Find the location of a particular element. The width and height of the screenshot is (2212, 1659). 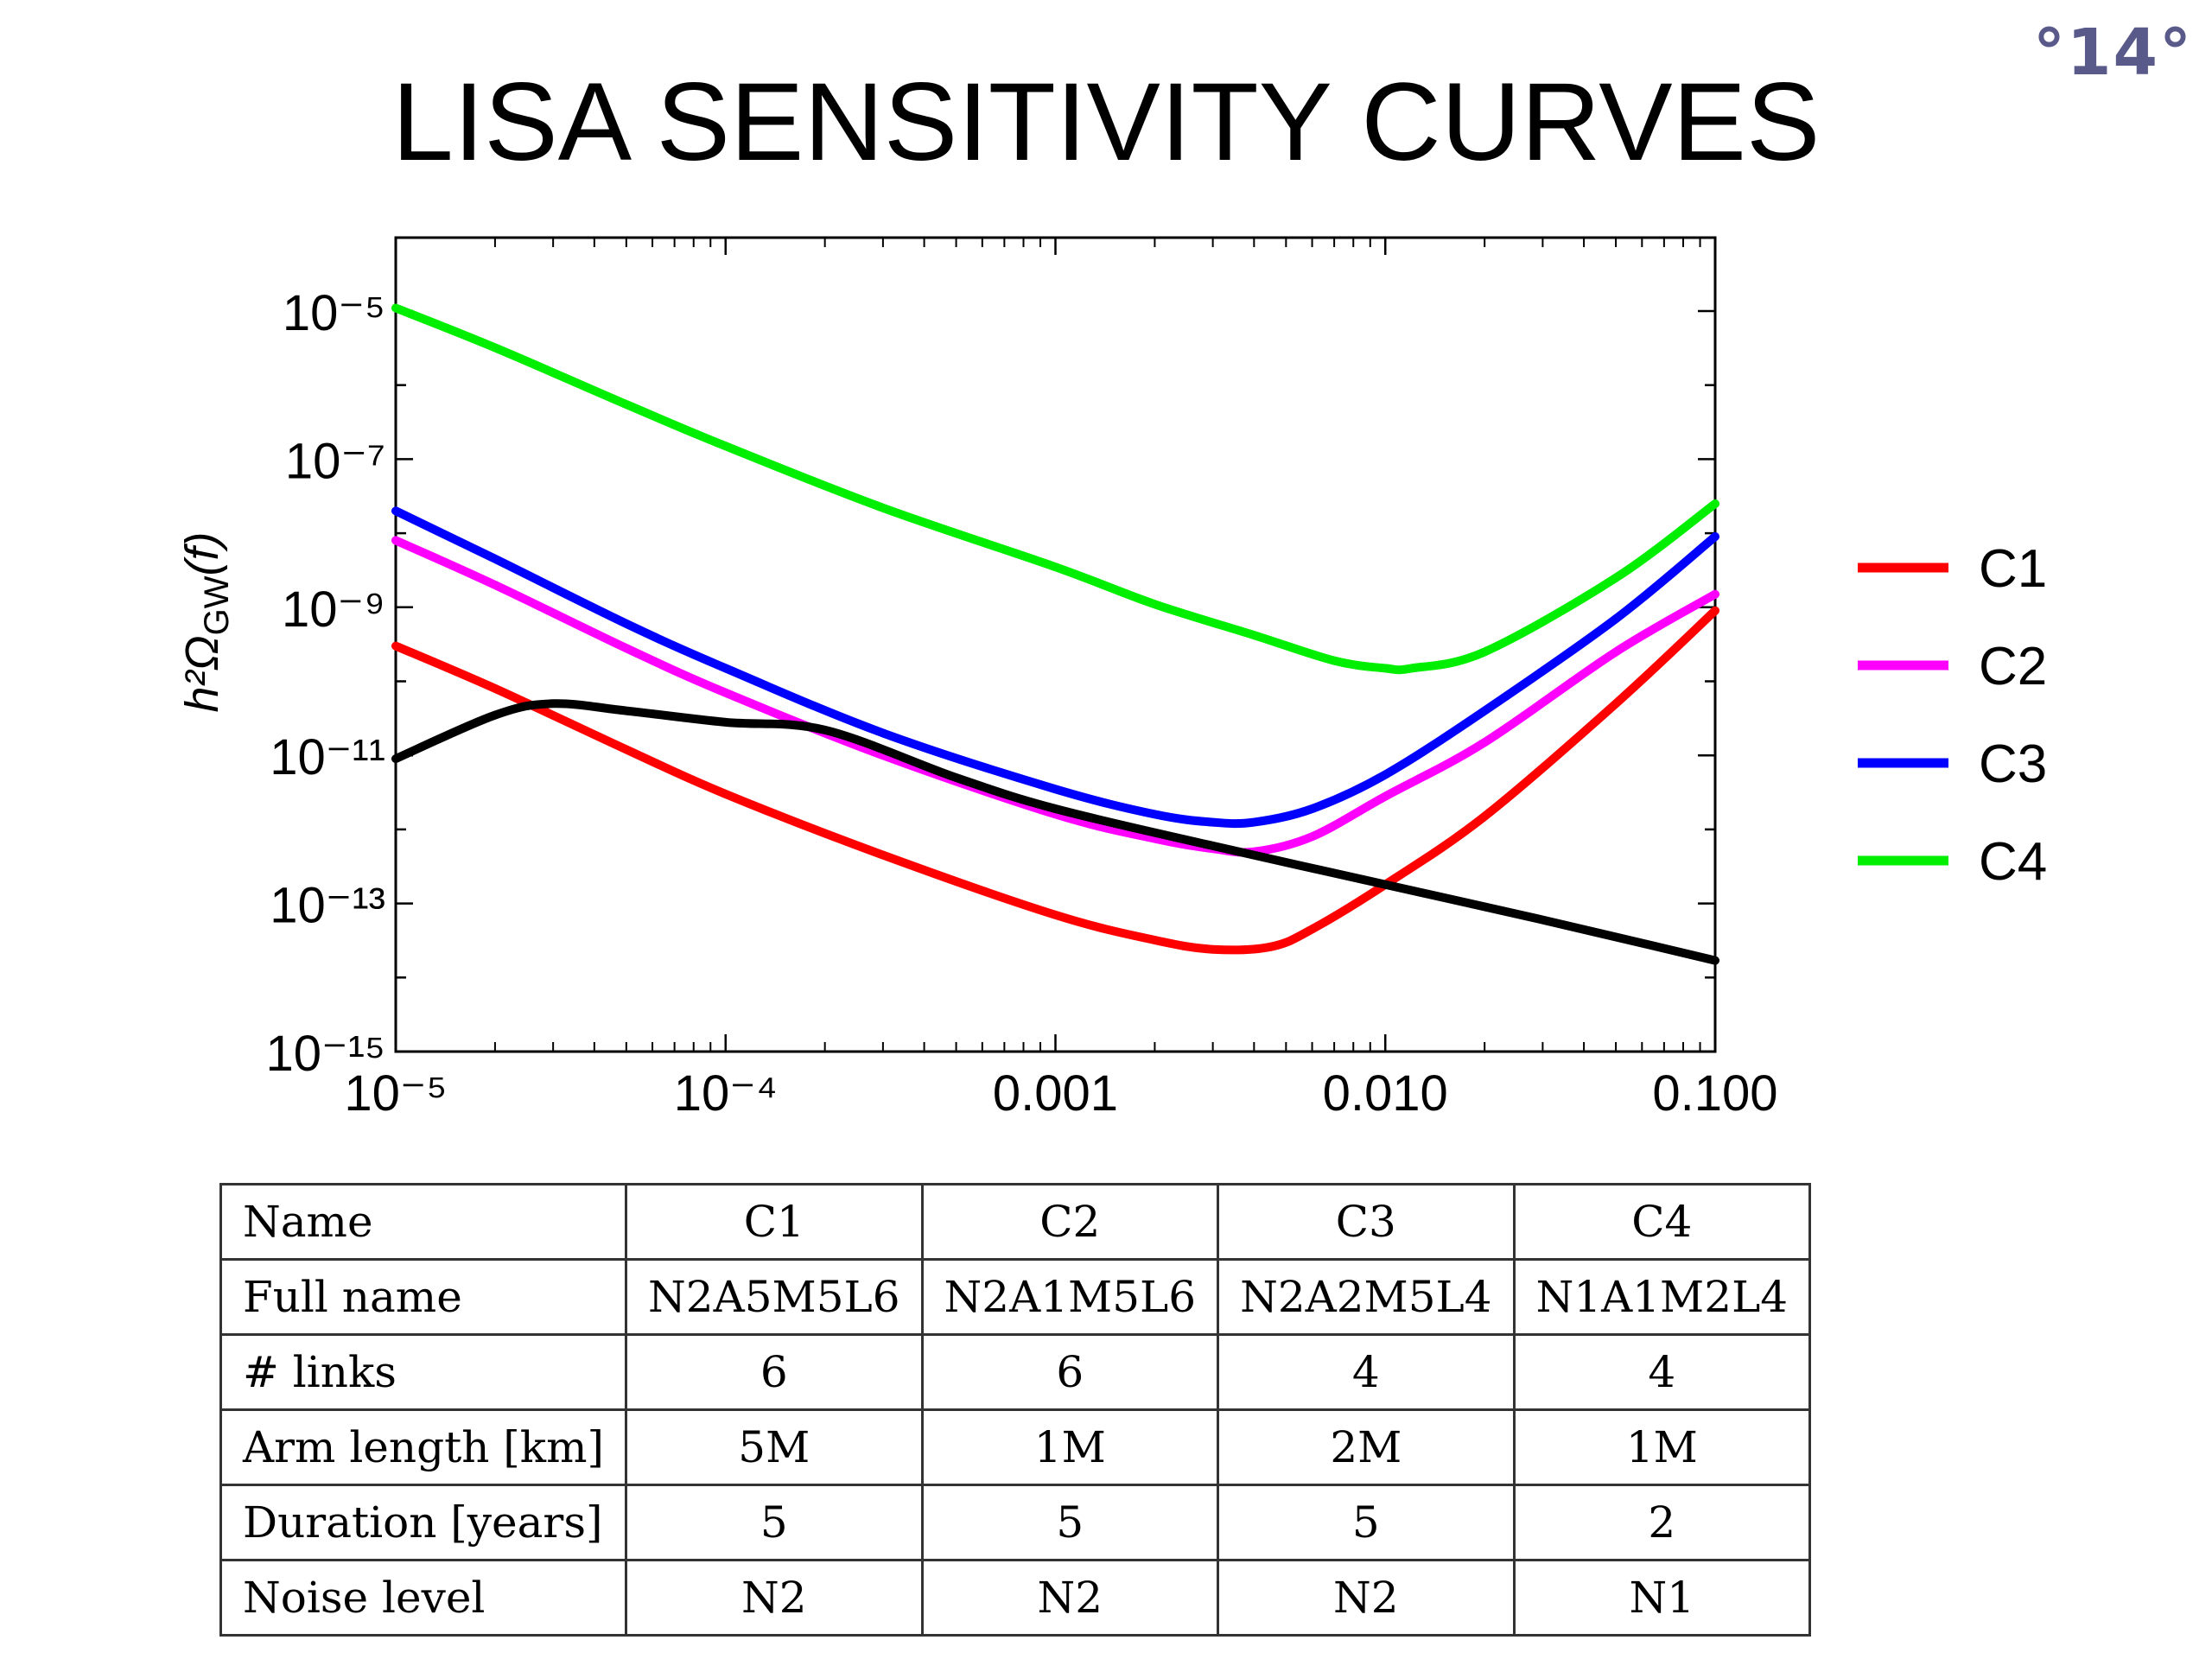

slide-number: °14° is located at coordinates (2113, 53).